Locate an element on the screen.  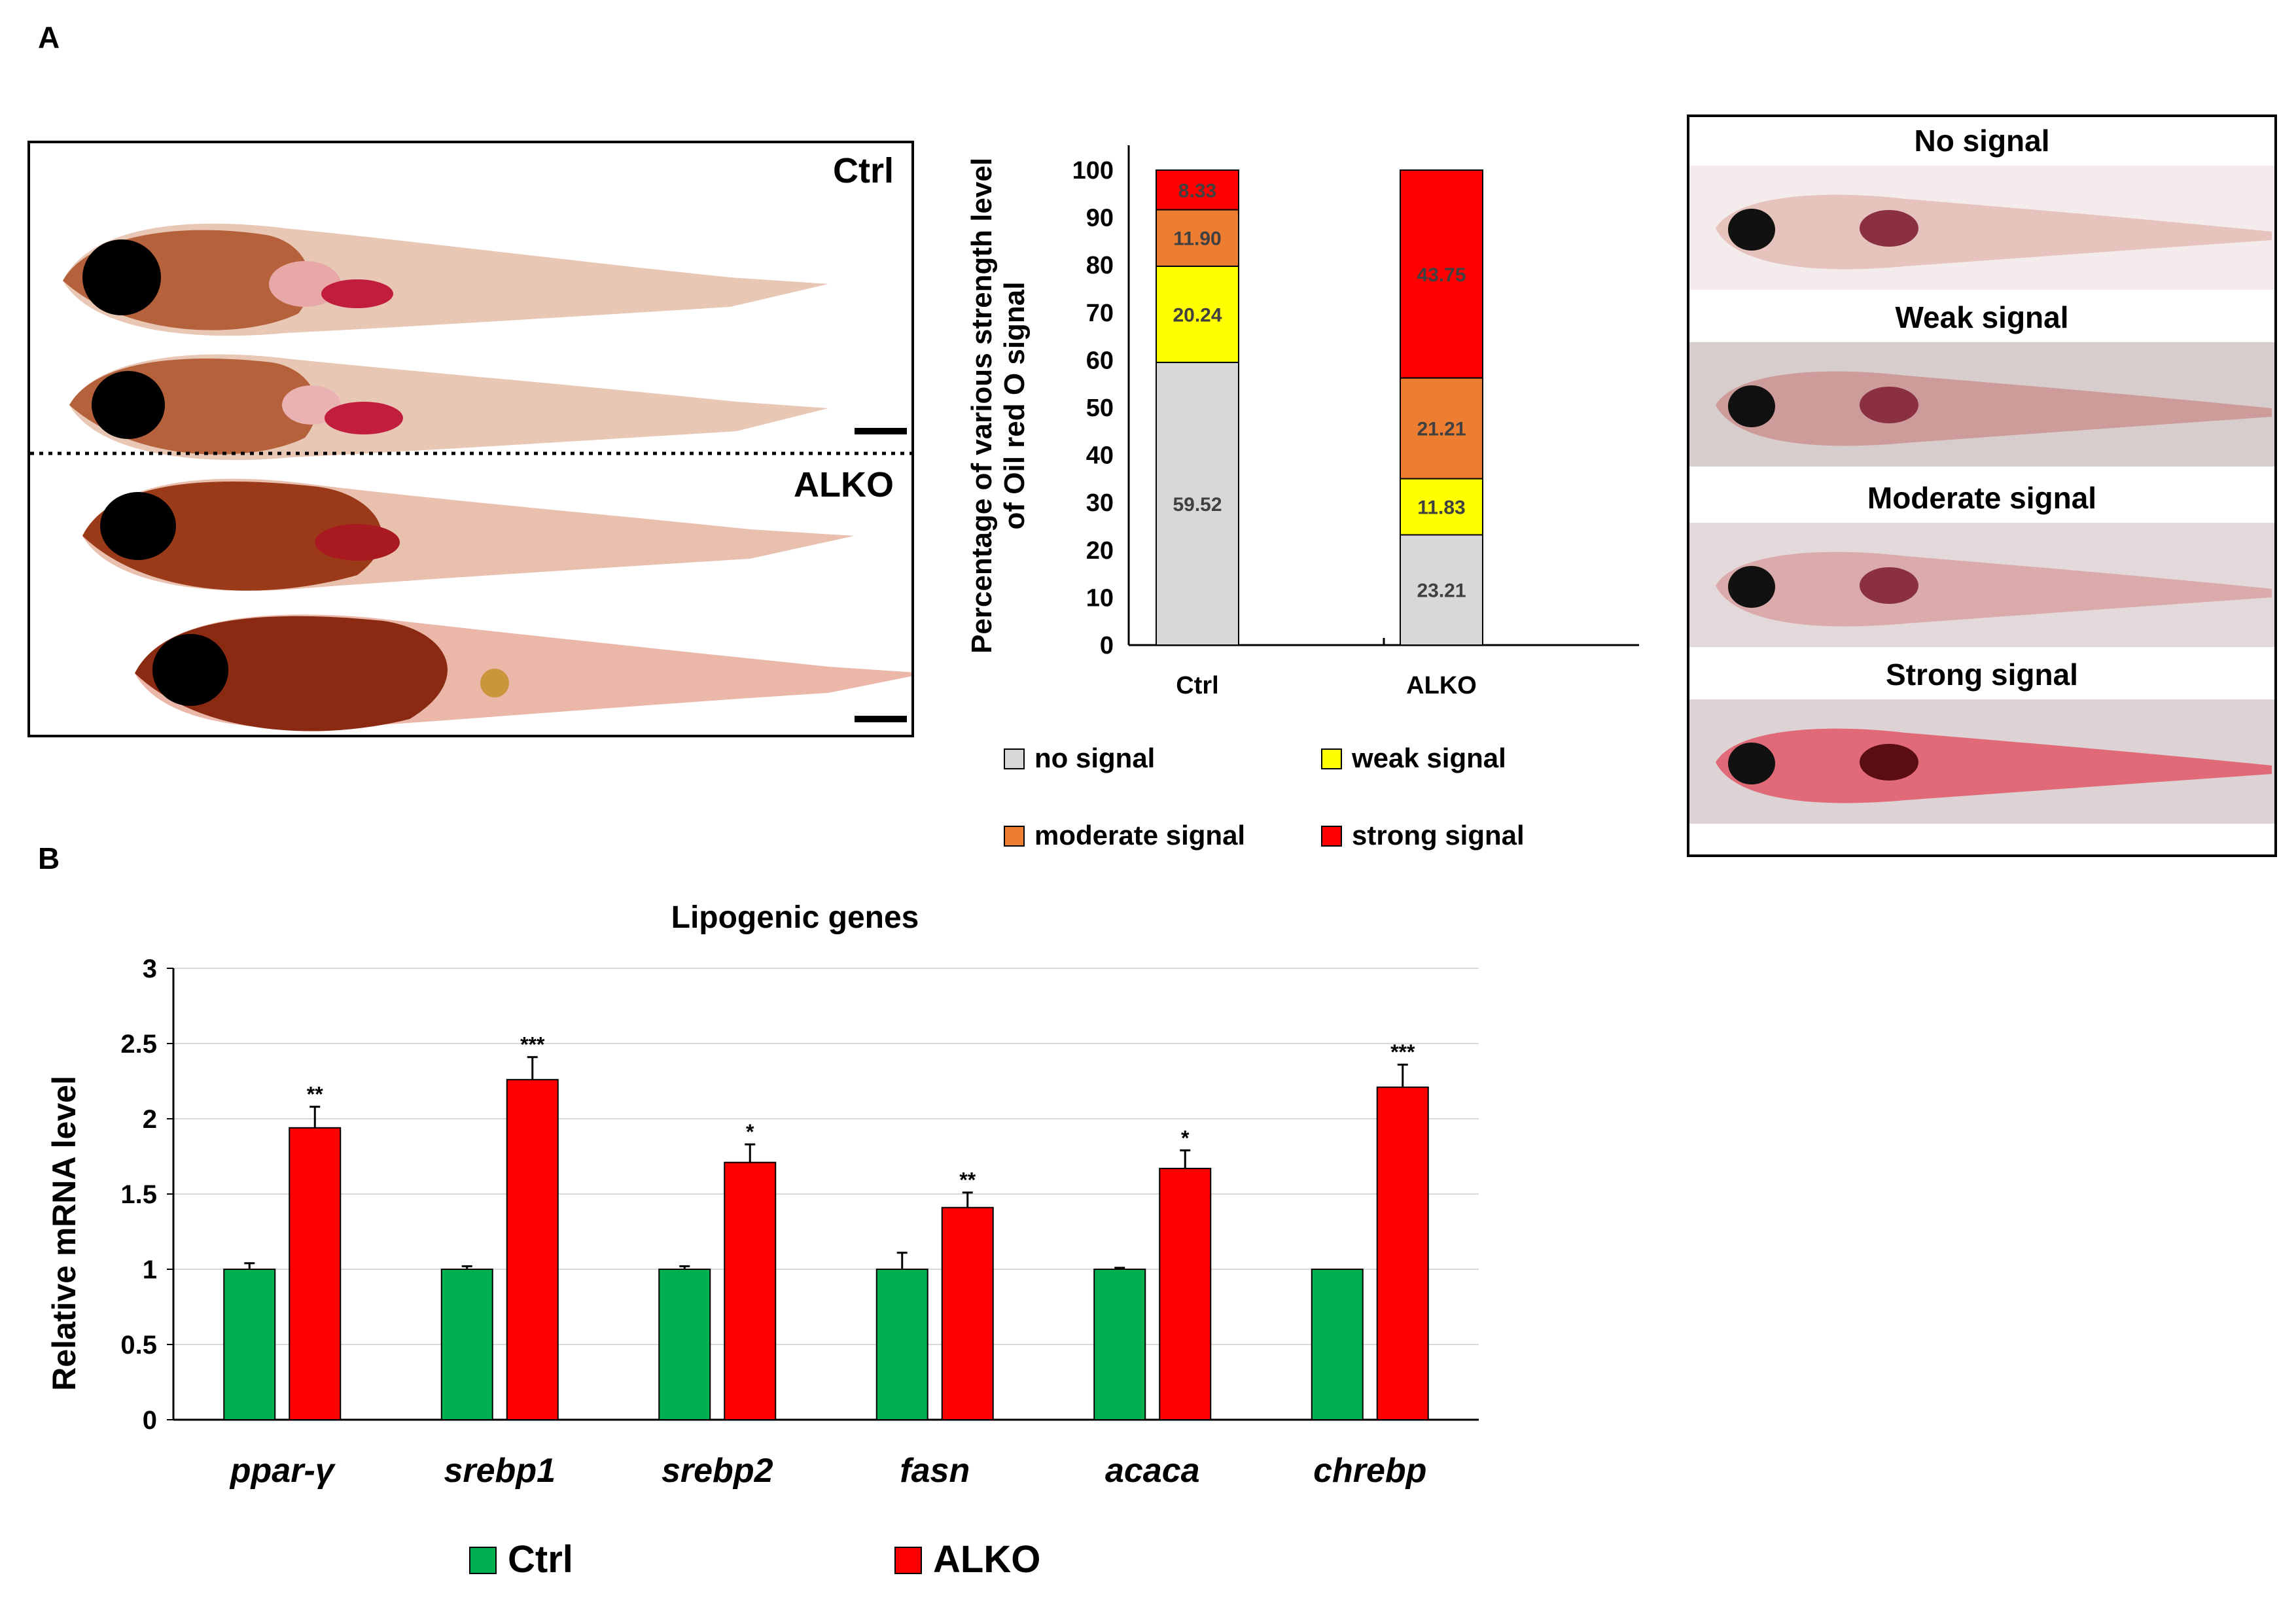
legend-entry: weak signal is located at coordinates (1428, 758).